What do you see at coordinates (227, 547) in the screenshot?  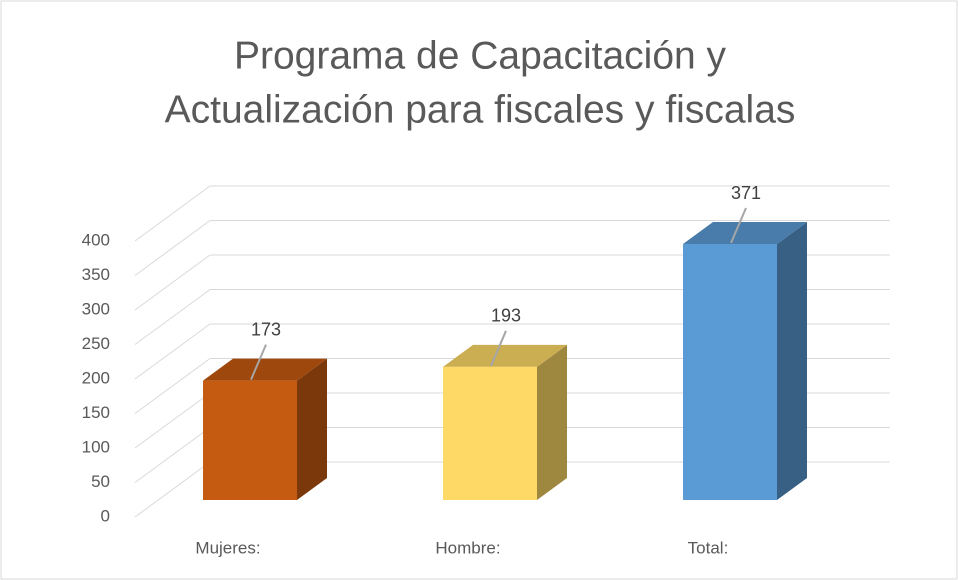 I see `x-tick-label: Mujeres:` at bounding box center [227, 547].